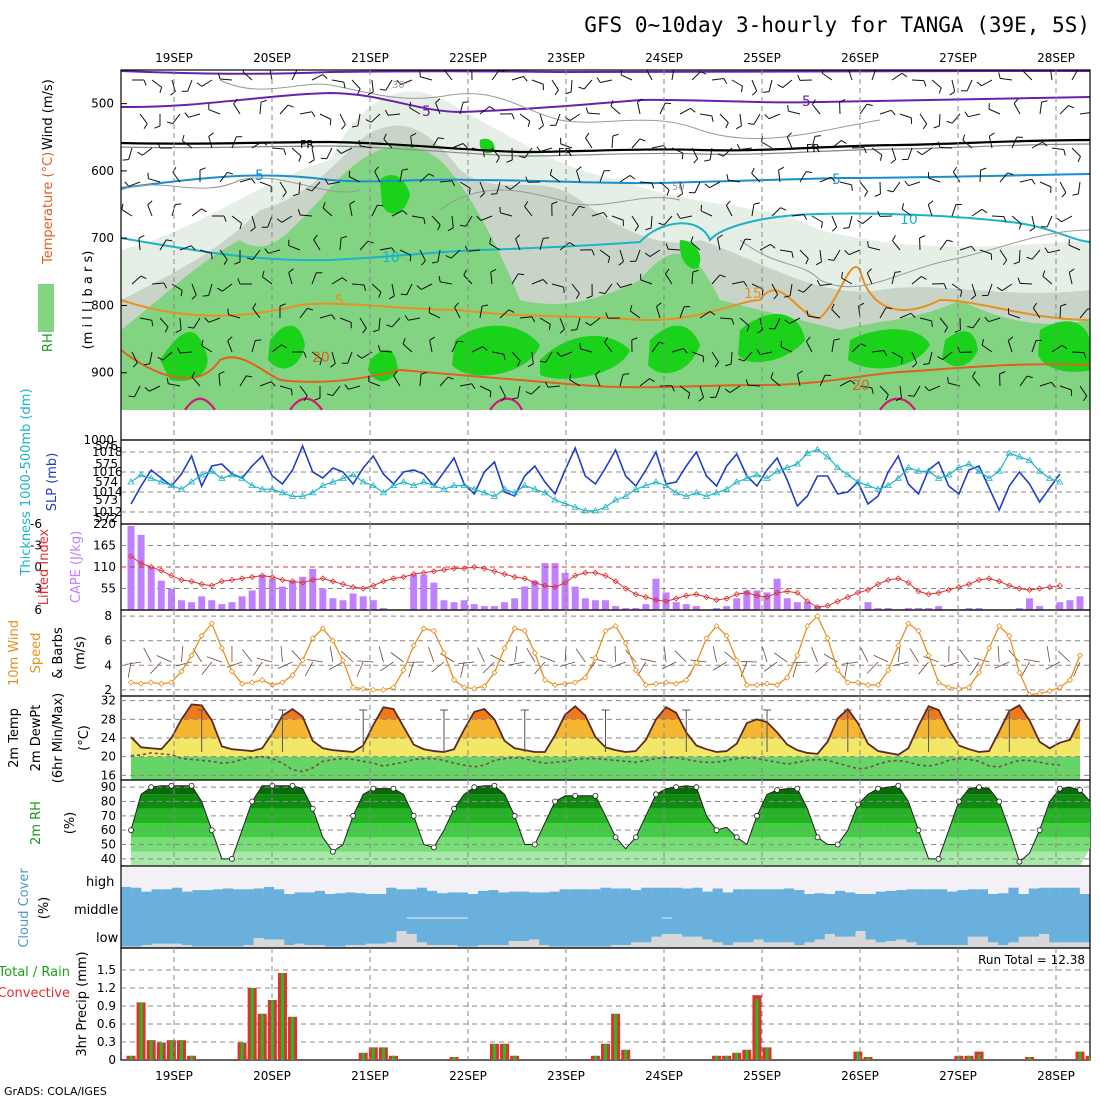 The width and height of the screenshot is (1100, 1100). What do you see at coordinates (398, 85) in the screenshot?
I see `label-30: 30` at bounding box center [398, 85].